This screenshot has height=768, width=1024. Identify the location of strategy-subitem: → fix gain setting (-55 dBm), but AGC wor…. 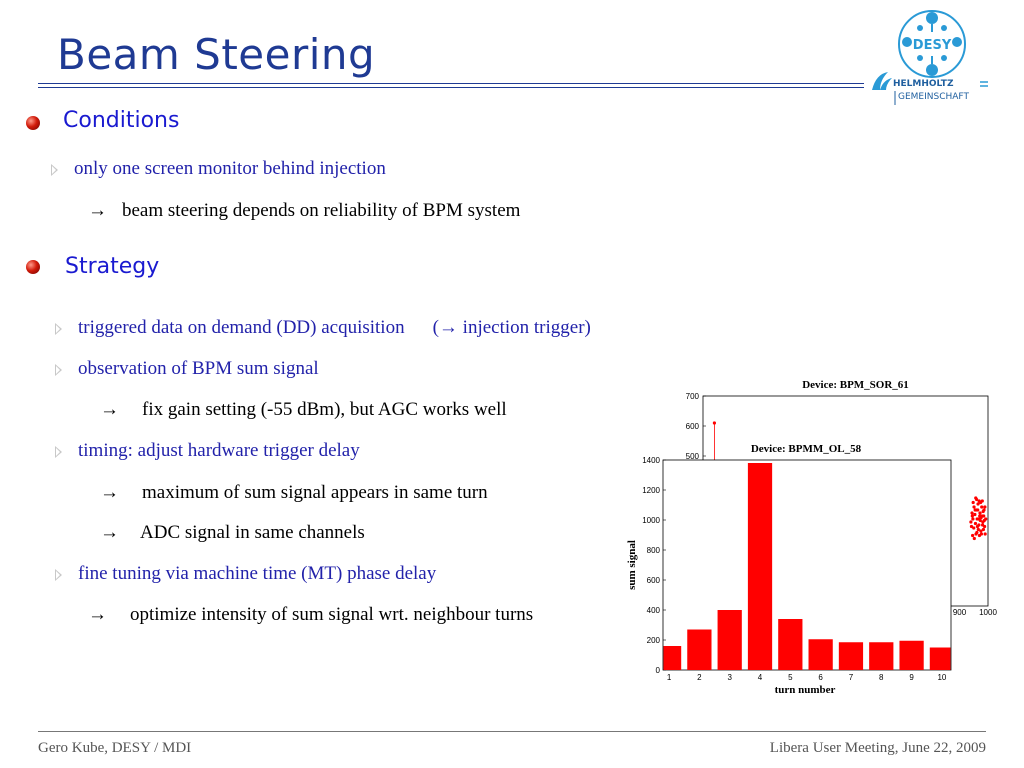
(303, 410).